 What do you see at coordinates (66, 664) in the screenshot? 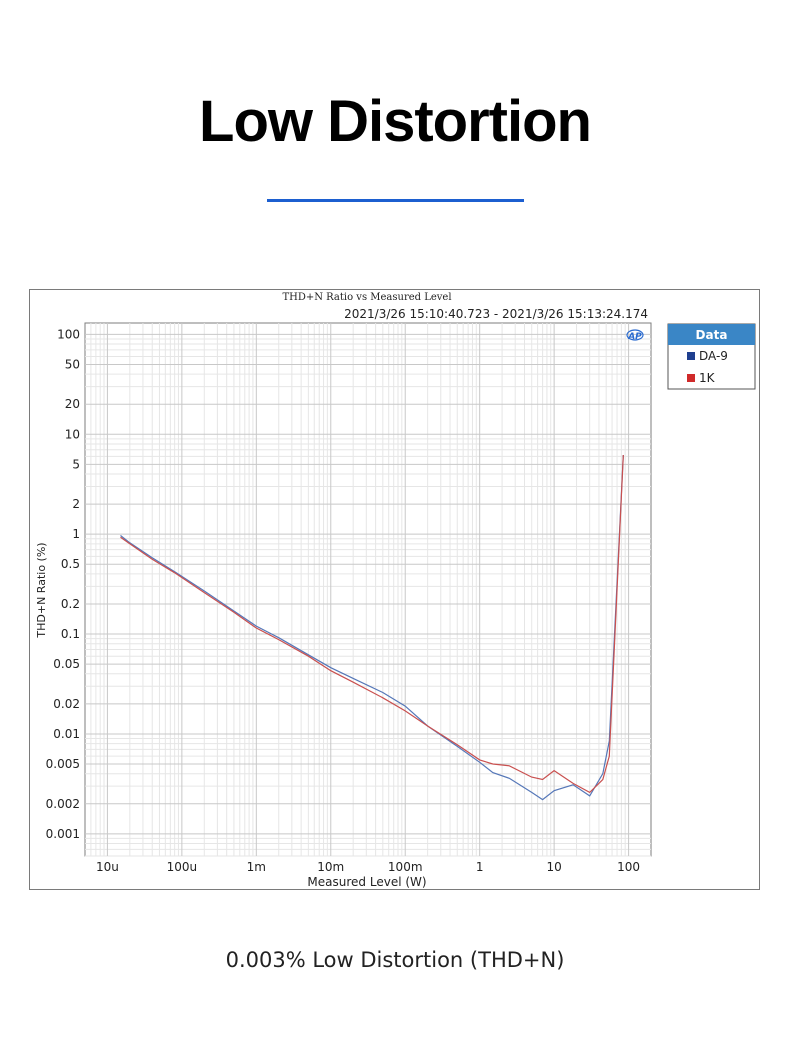
I see `y-tick-label: 0.05` at bounding box center [66, 664].